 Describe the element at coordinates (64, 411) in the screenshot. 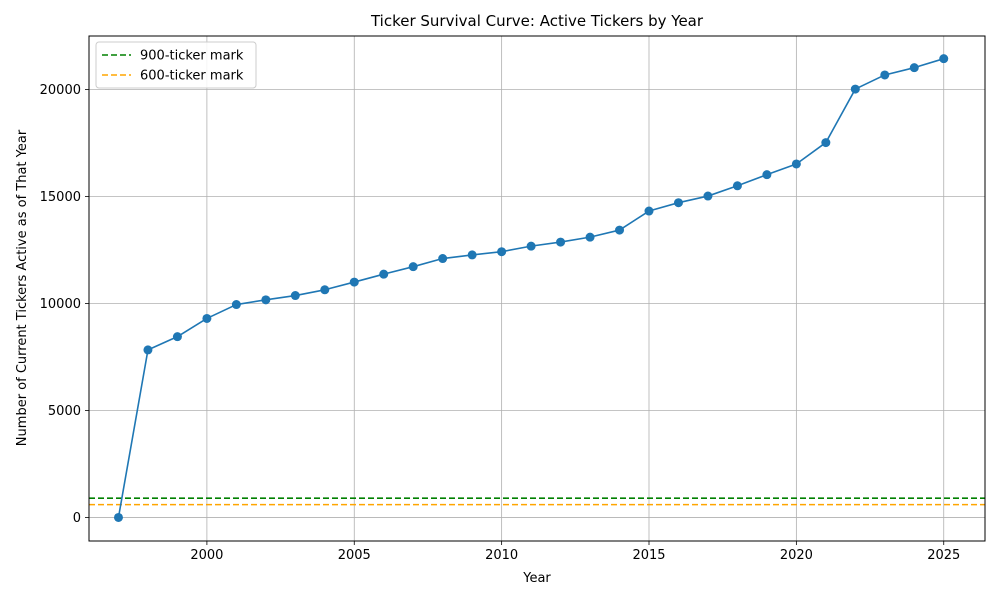

I see `y-tick-label: 5000` at that location.